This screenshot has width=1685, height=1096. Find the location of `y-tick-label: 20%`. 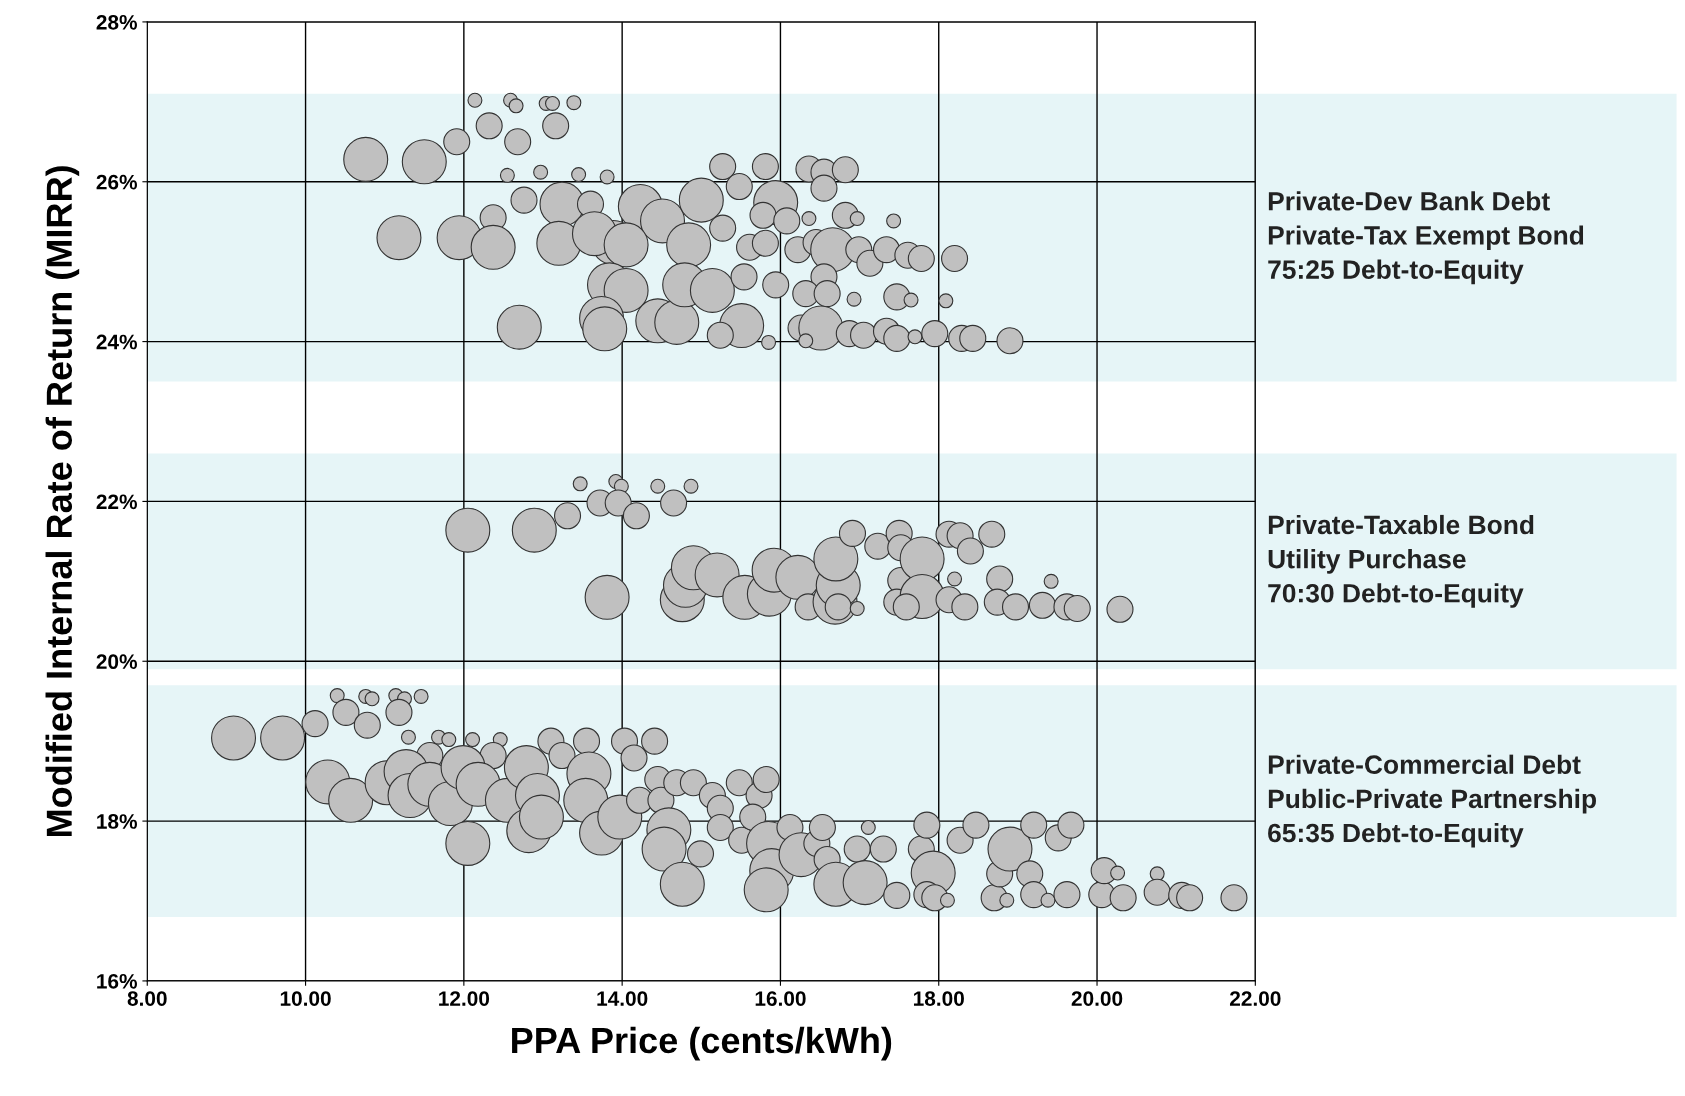

y-tick-label: 20% is located at coordinates (116, 662).